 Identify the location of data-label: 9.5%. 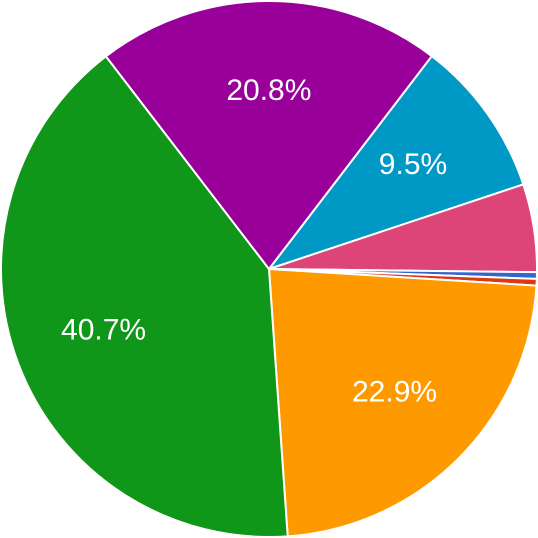
(413, 164).